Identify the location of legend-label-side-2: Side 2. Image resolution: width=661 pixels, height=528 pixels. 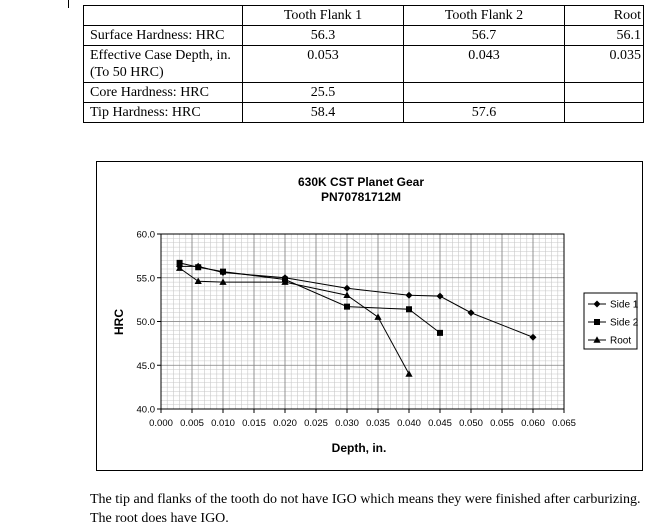
(624, 323).